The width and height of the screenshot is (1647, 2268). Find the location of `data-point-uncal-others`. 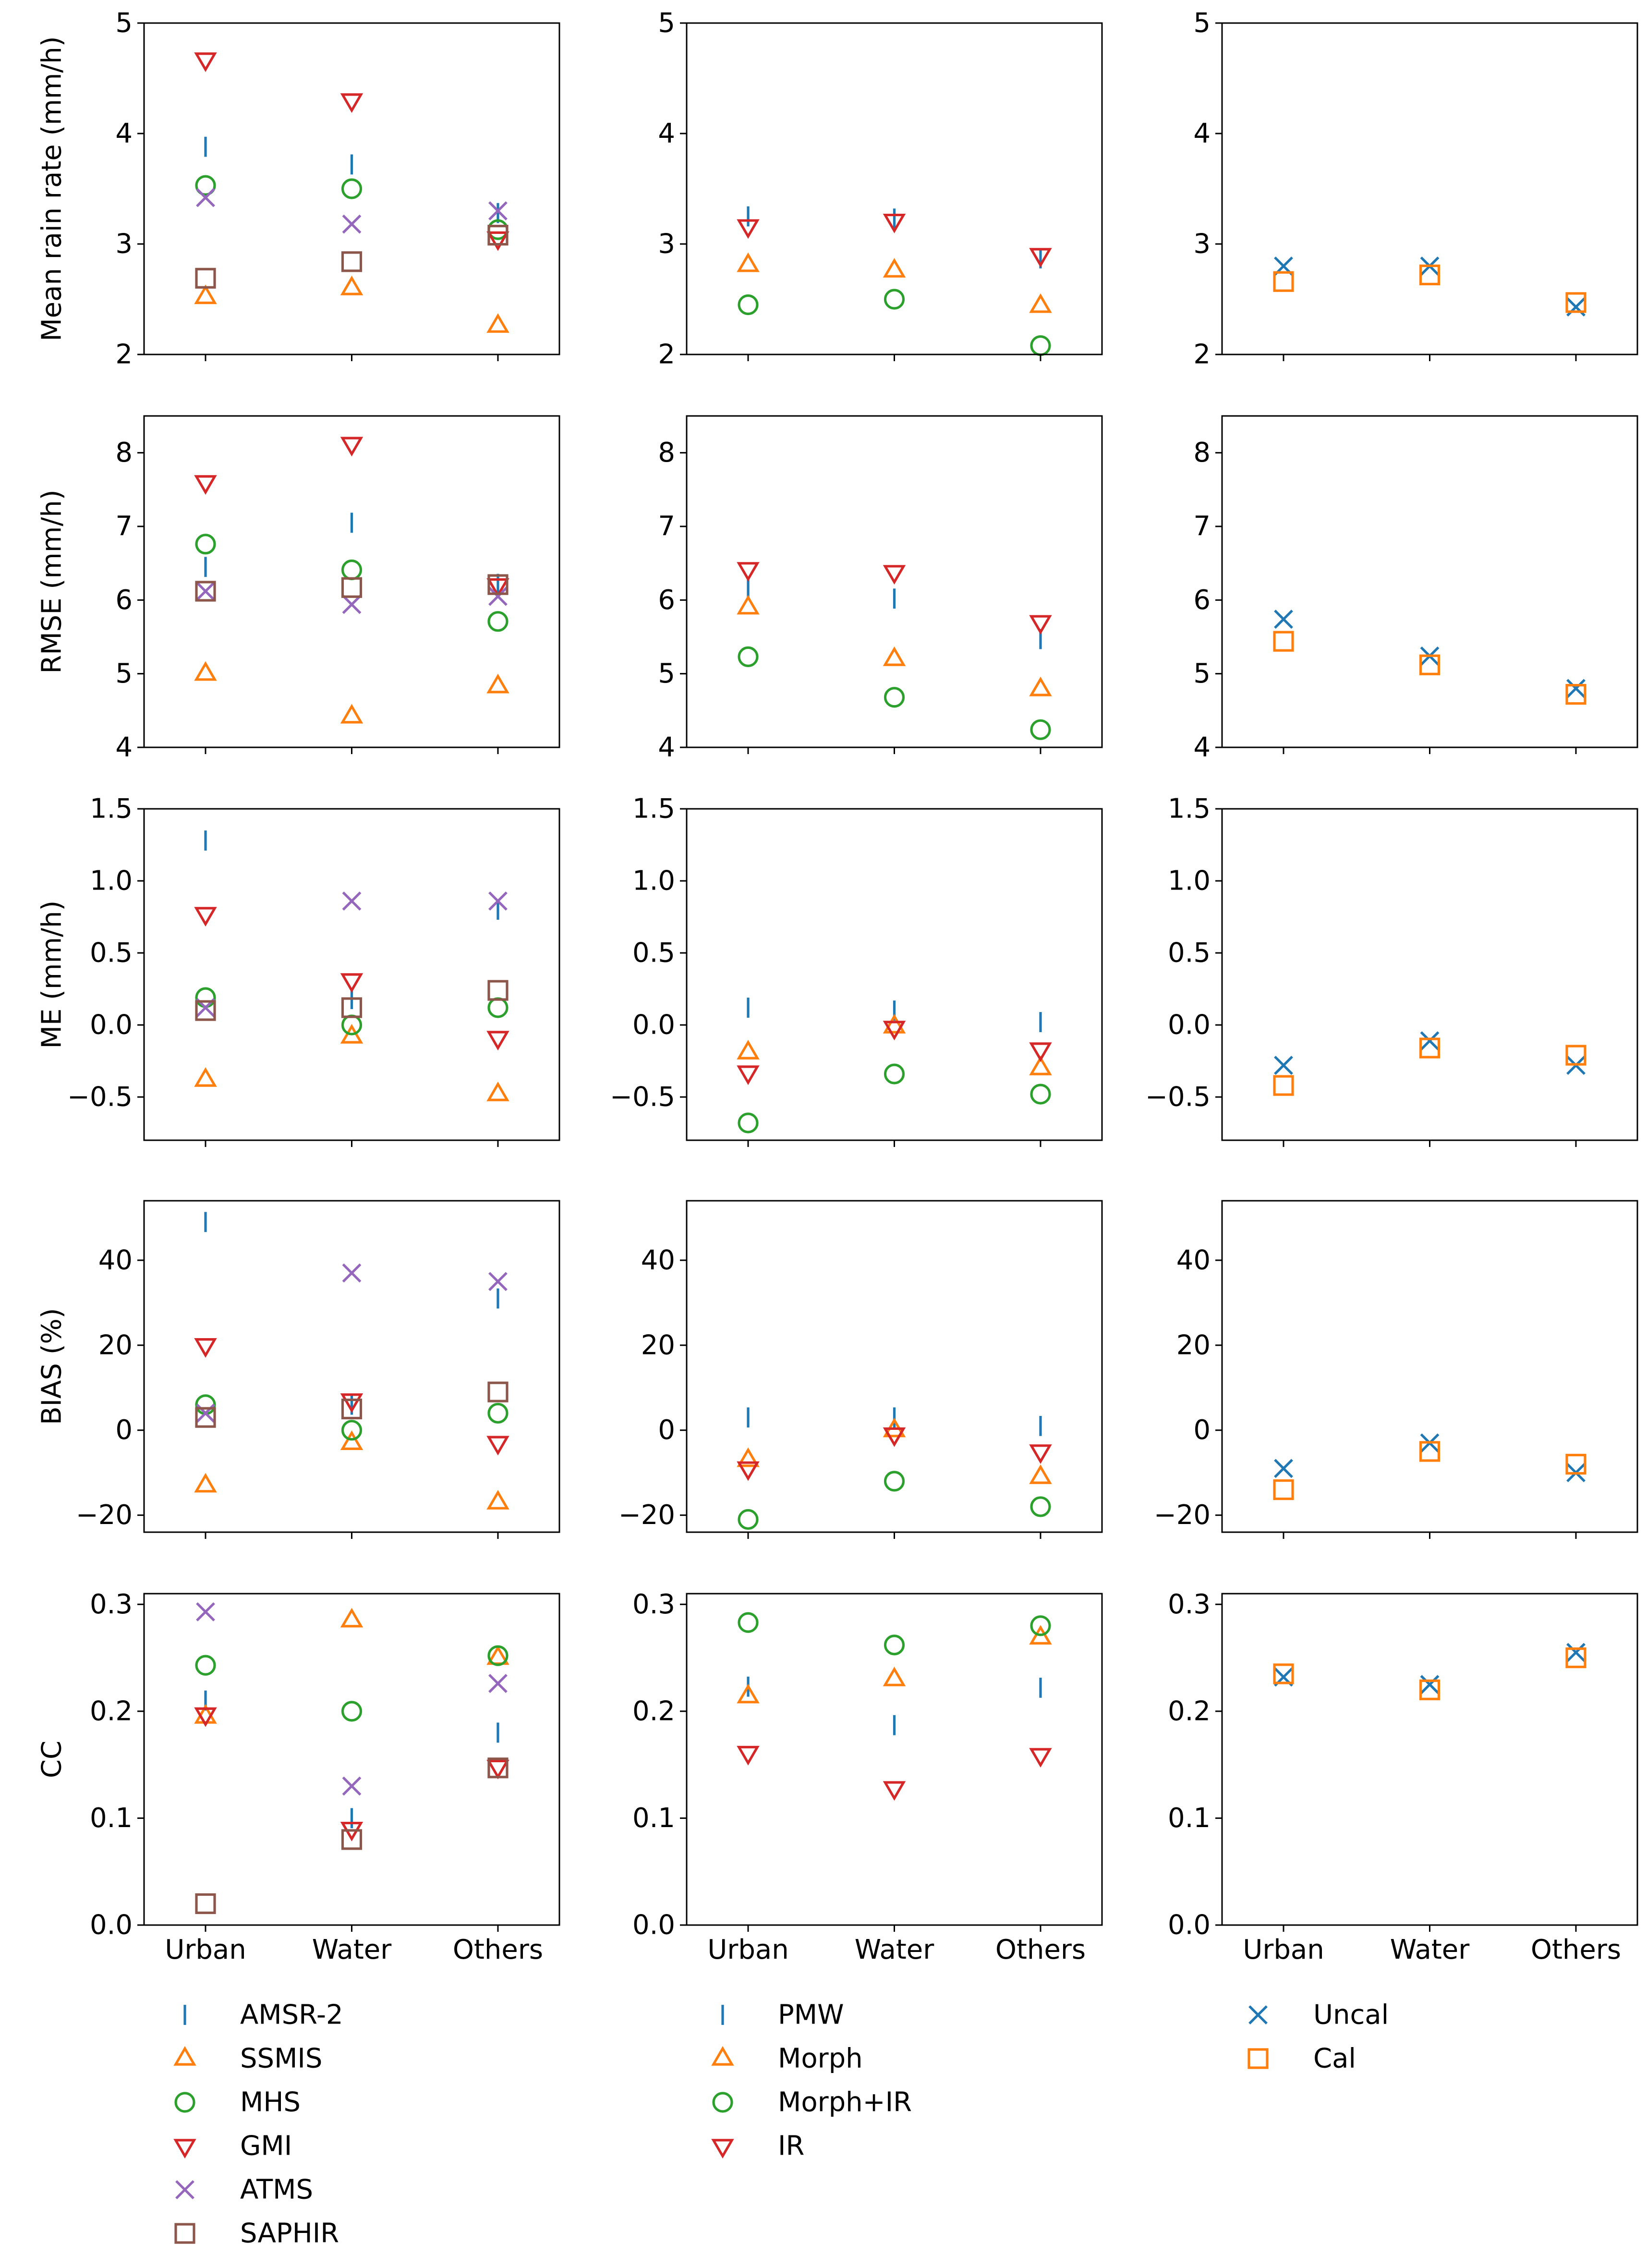

data-point-uncal-others is located at coordinates (1576, 688).